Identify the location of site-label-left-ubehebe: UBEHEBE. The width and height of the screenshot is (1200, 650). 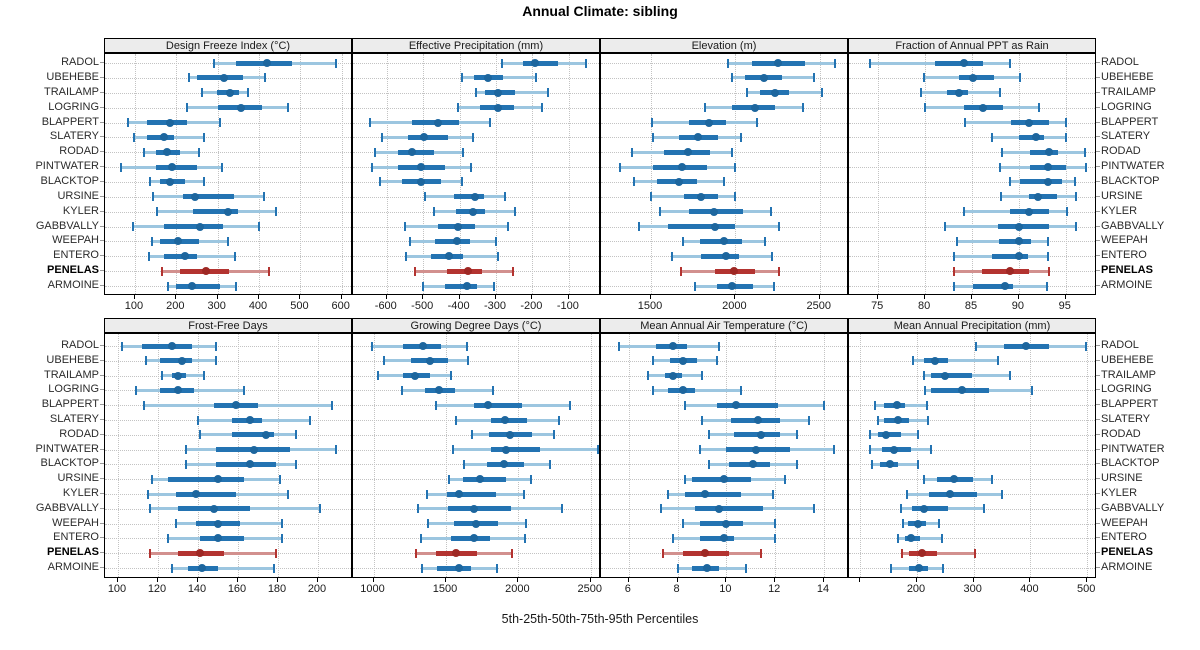
(72, 359).